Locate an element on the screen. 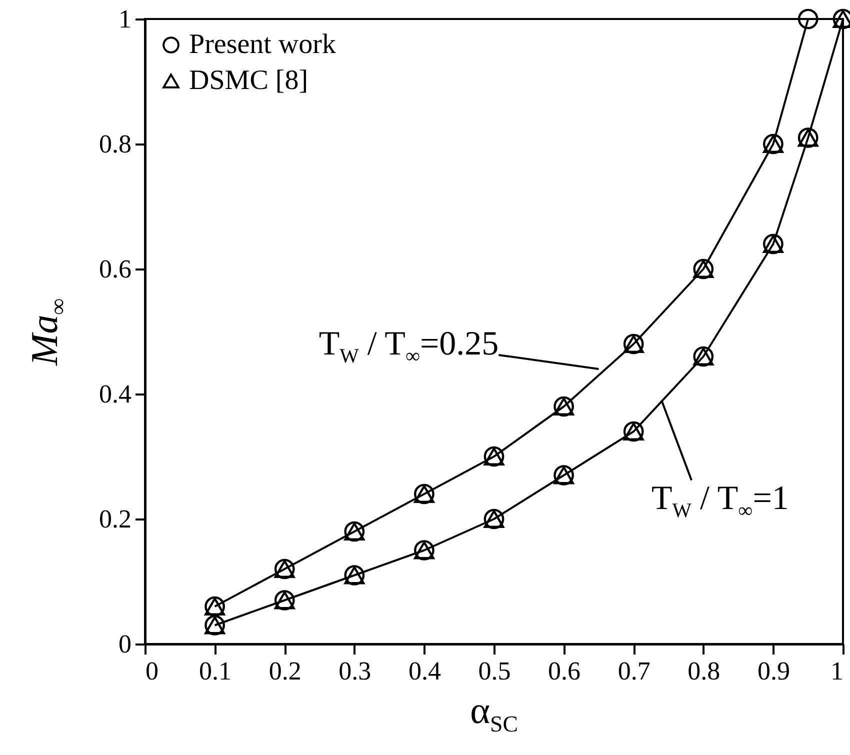 The height and width of the screenshot is (755, 850). x-tick-label: 0.4 is located at coordinates (424, 671).